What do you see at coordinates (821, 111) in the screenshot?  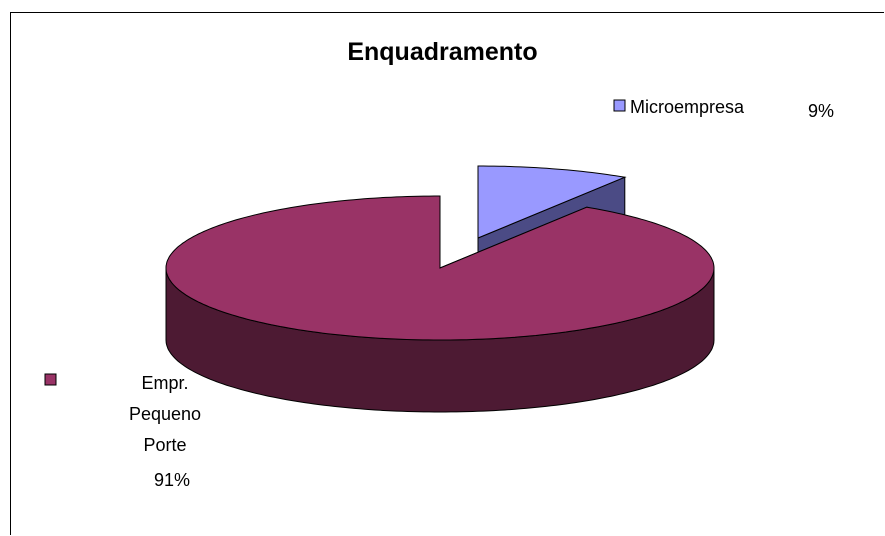 I see `value-label: 9%` at bounding box center [821, 111].